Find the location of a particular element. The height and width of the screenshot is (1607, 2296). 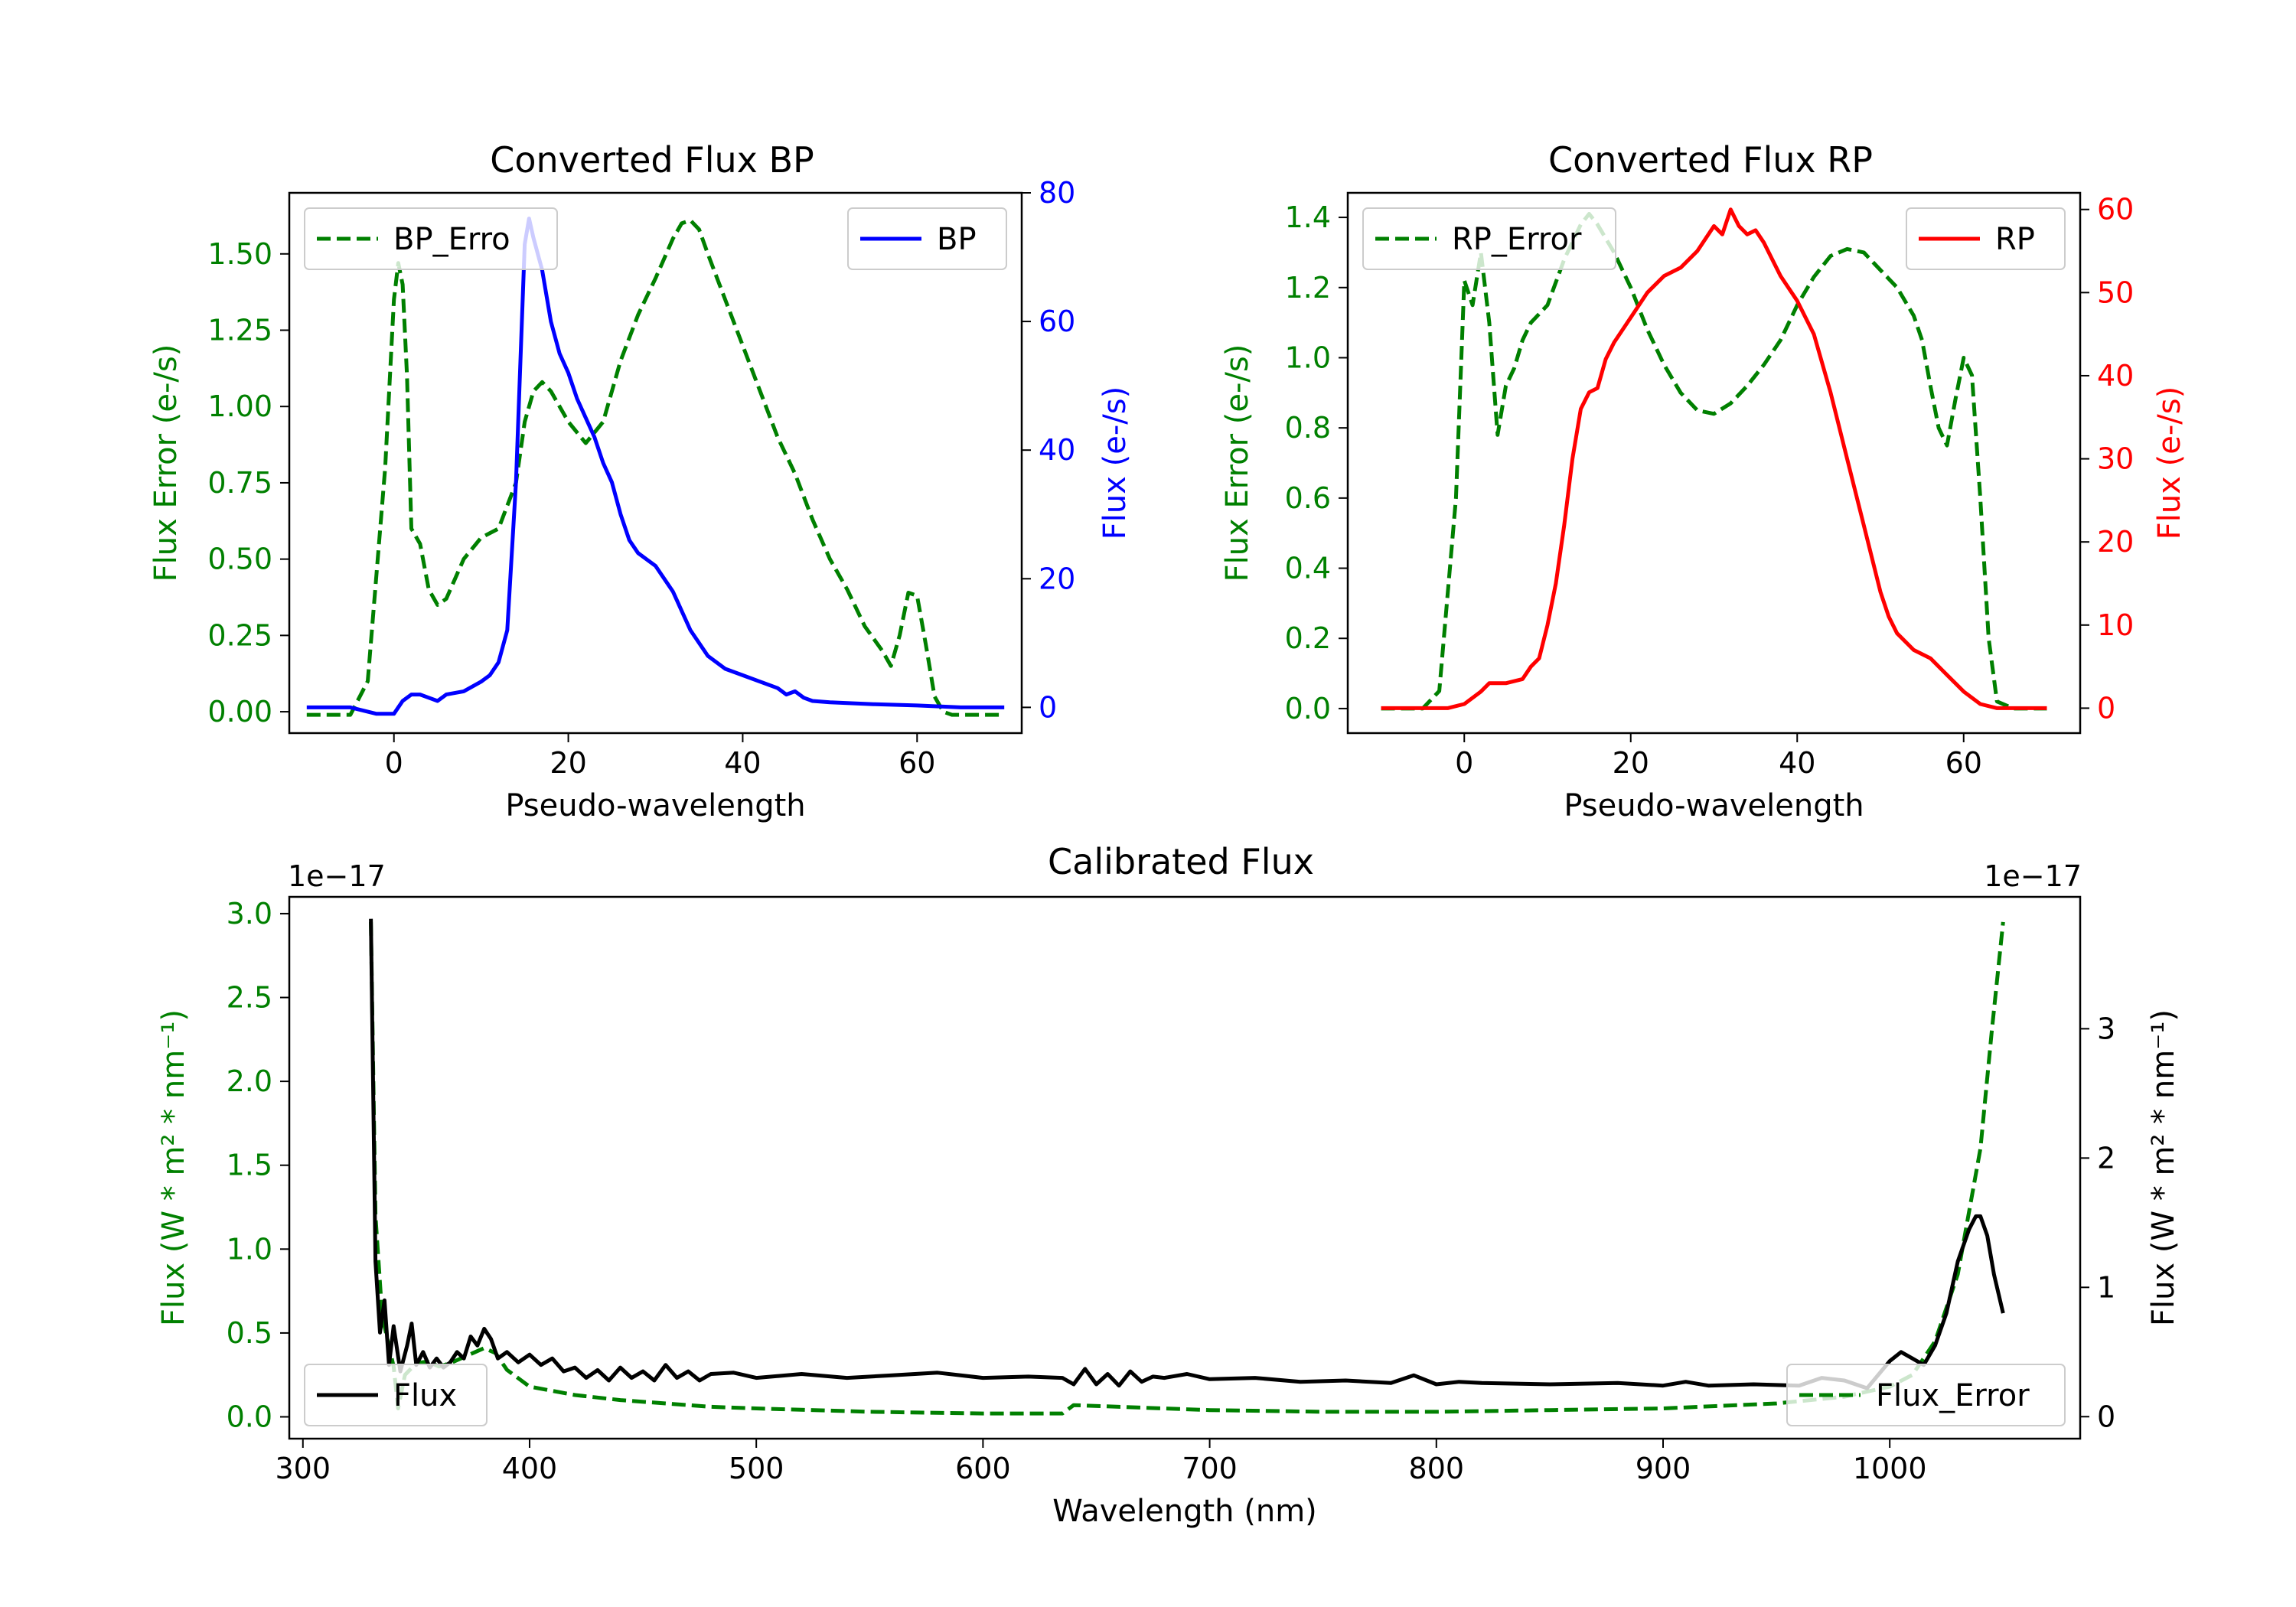

y-left-tick-label: 1.25 is located at coordinates (239, 330).